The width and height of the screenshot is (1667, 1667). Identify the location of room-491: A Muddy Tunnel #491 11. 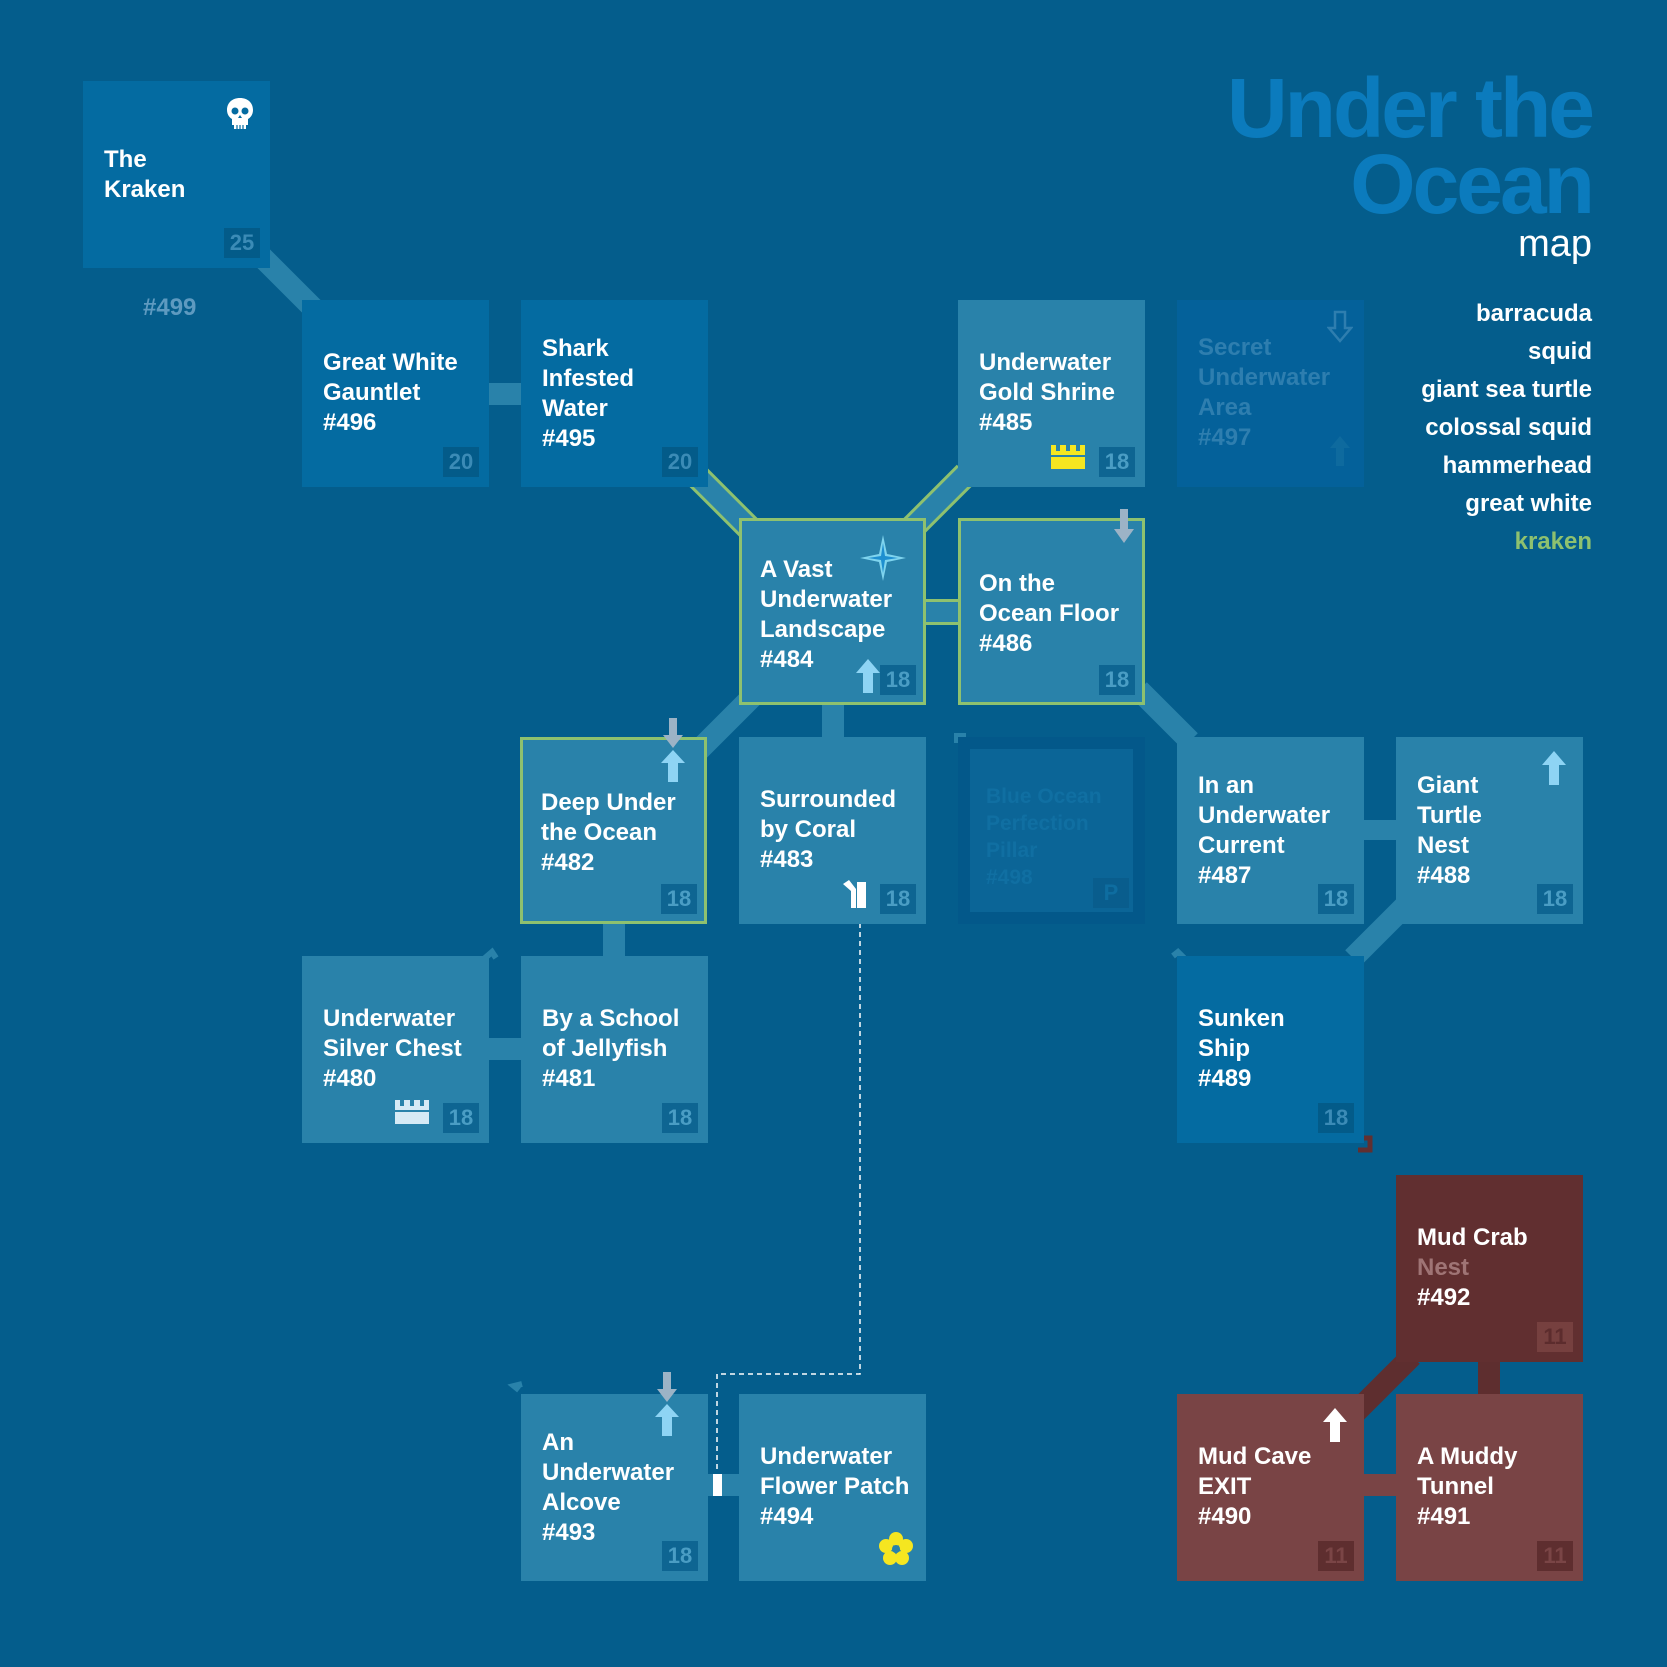
(1489, 1487).